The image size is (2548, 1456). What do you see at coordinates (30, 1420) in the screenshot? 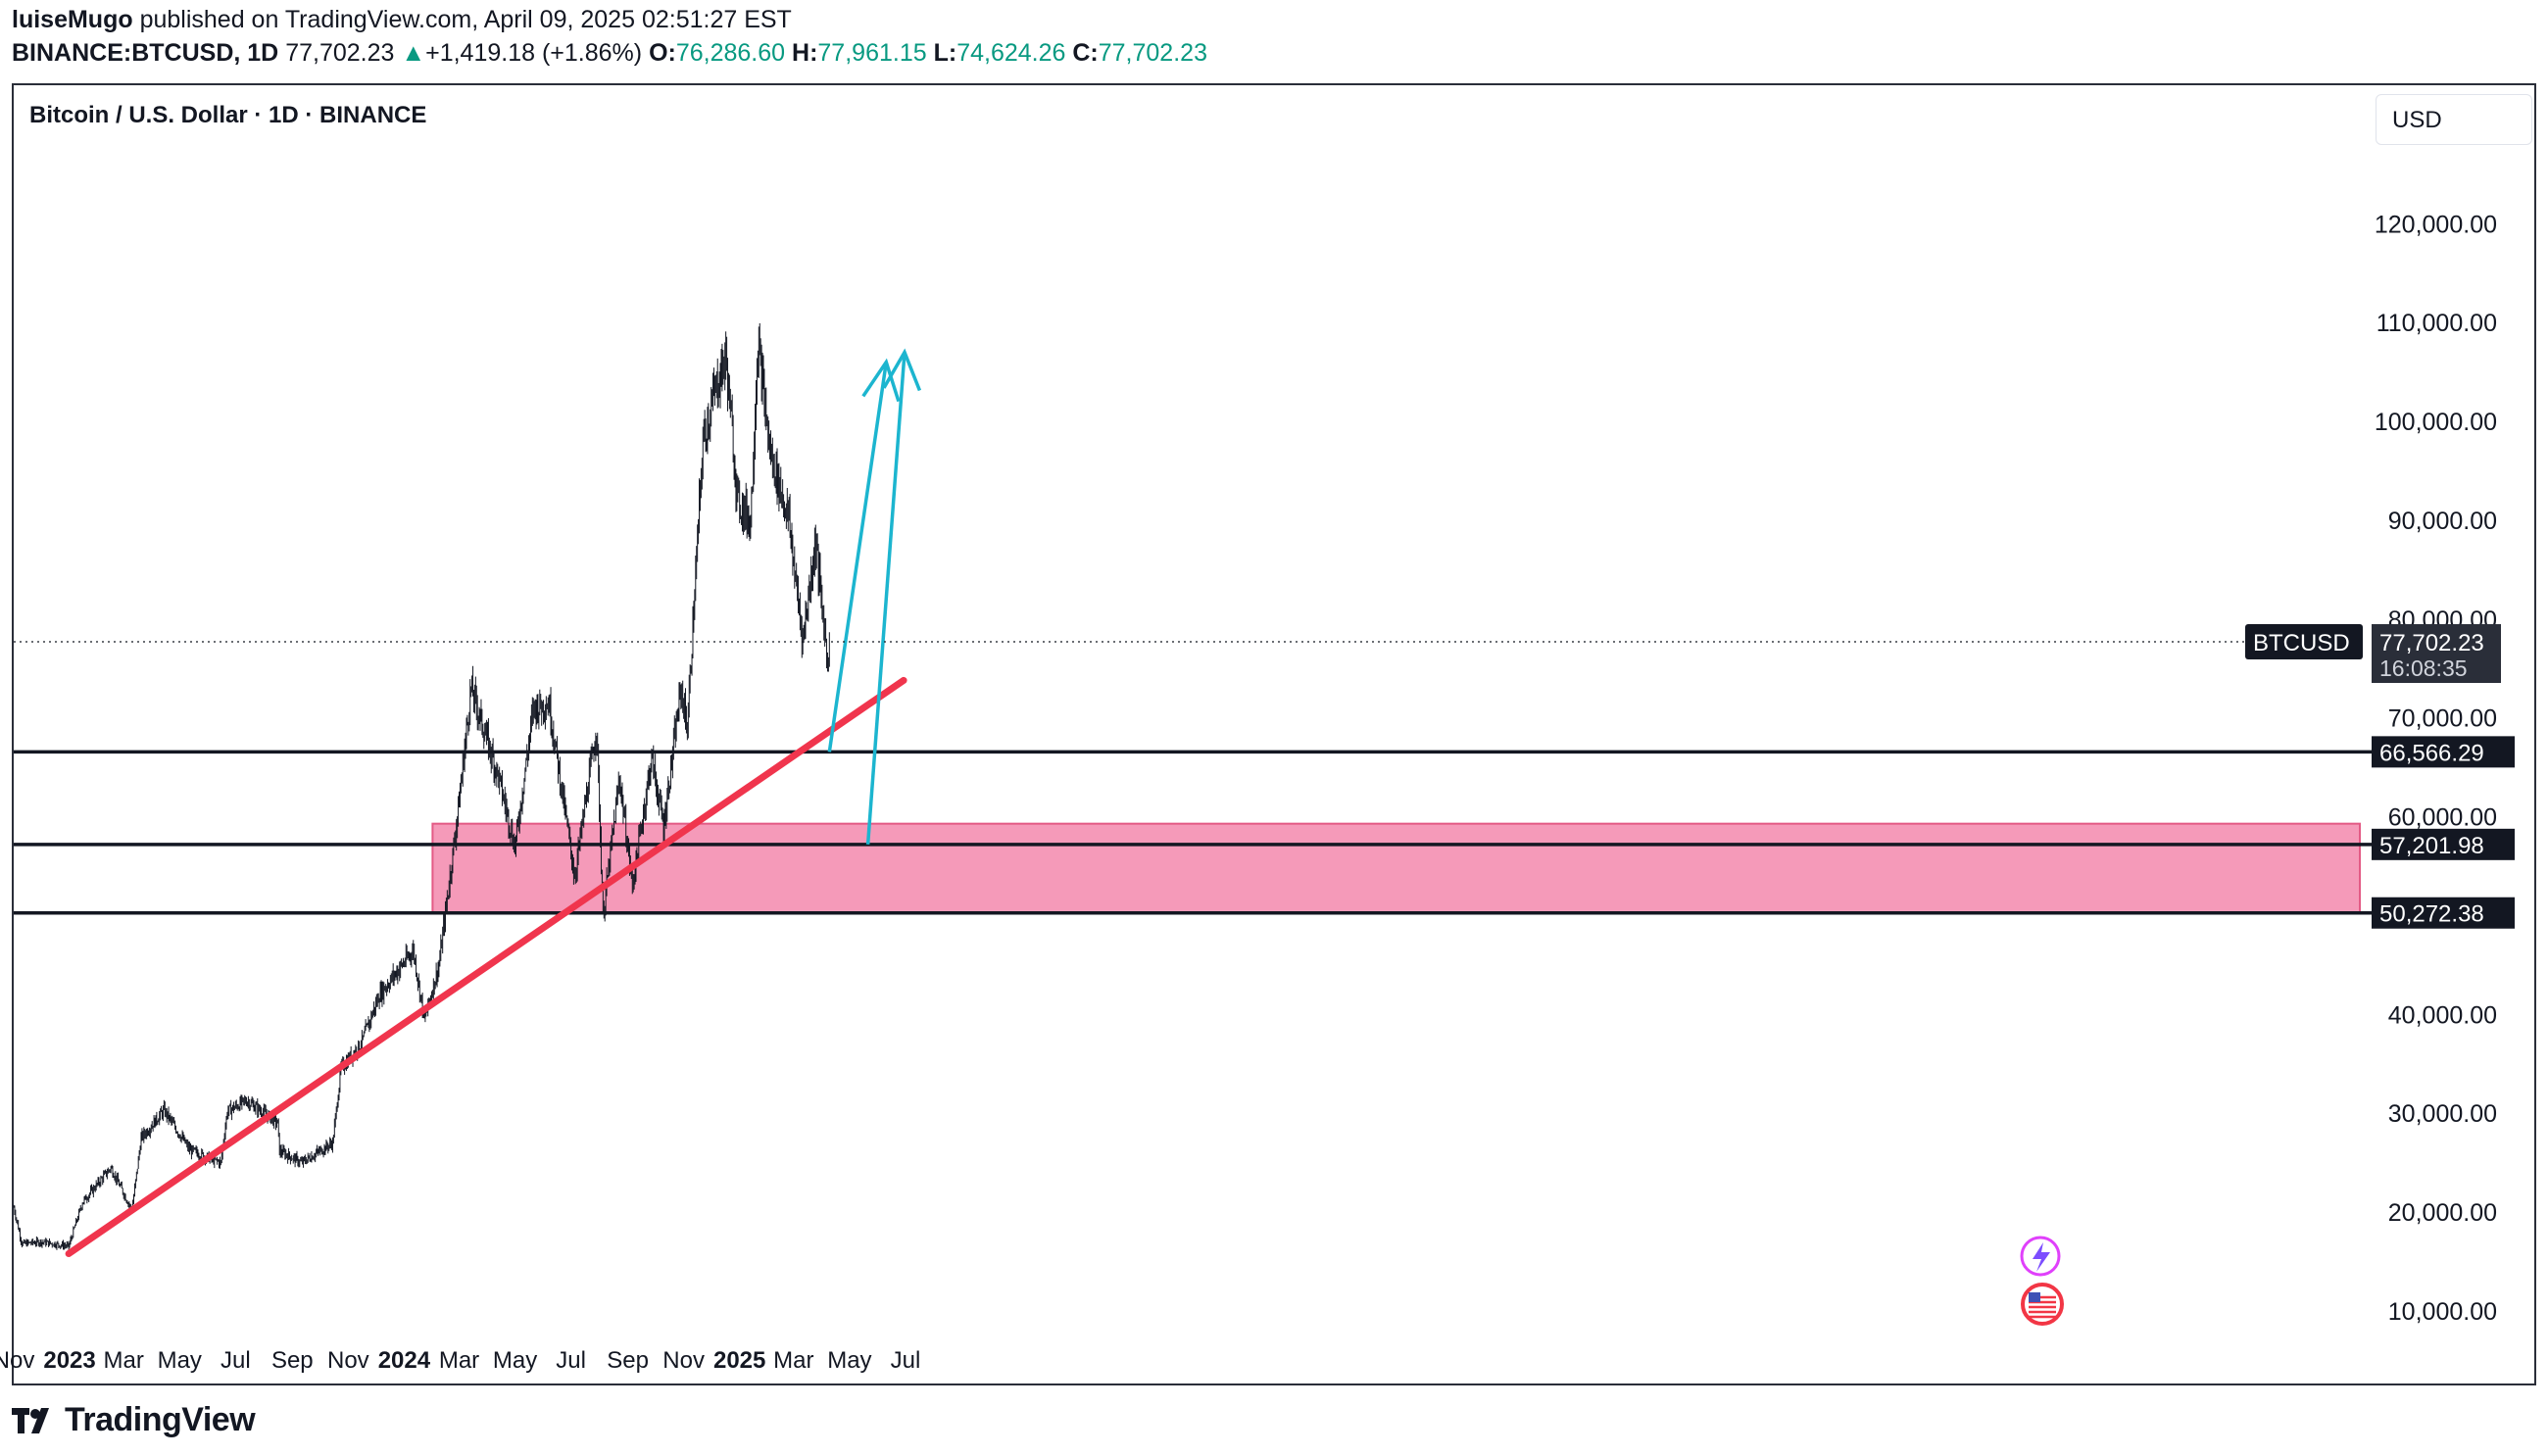
I see `tradingview-mark-icon` at bounding box center [30, 1420].